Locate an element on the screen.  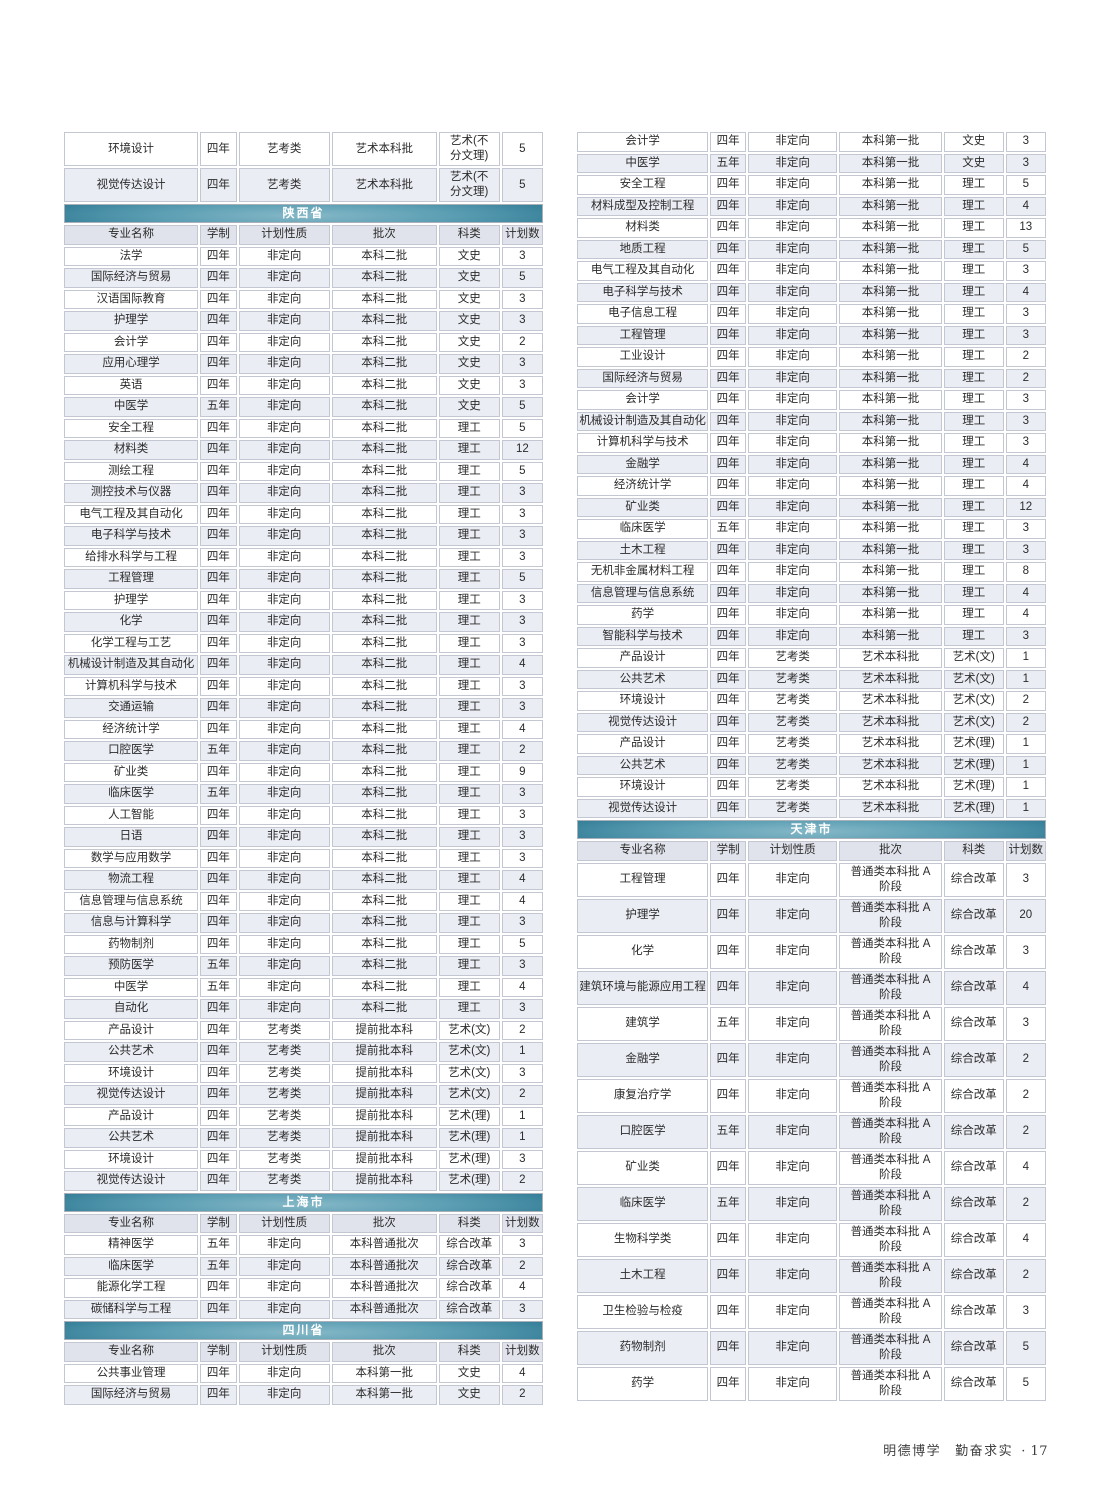
table-row: 矿业类 四年 非定向 本科第一批 理工 12 is located at coordinates (811, 507).